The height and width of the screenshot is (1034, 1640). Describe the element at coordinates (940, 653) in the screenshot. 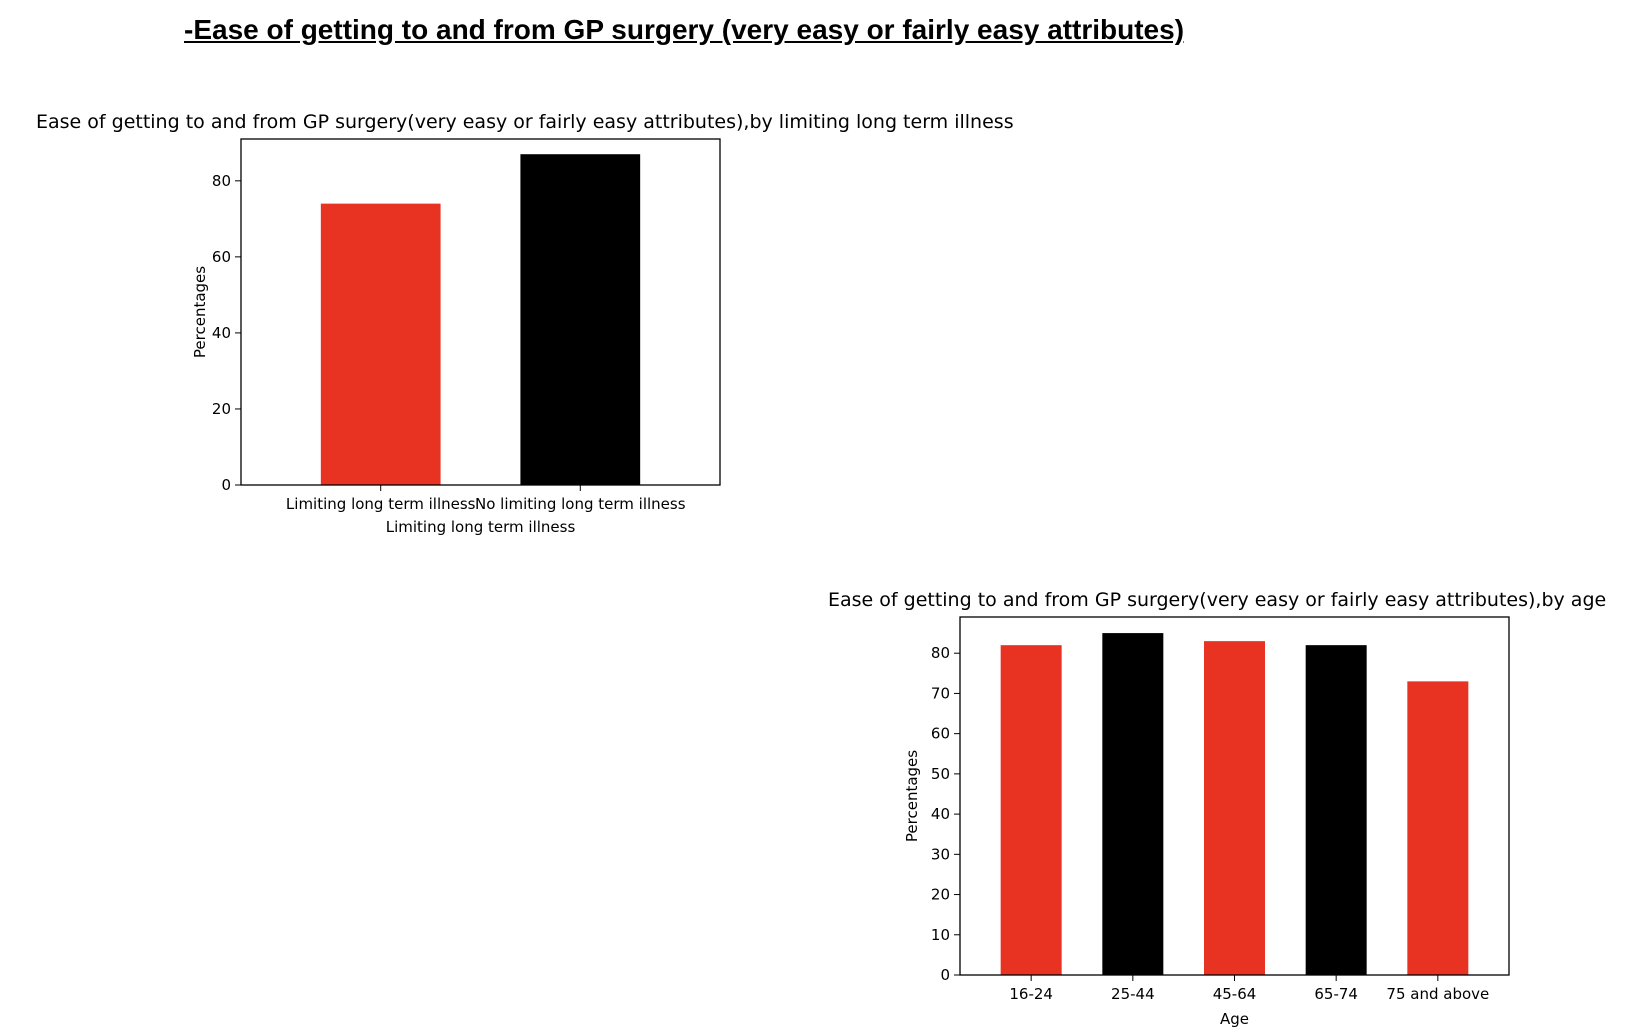

I see `y-tick-label-1-8: 80` at that location.